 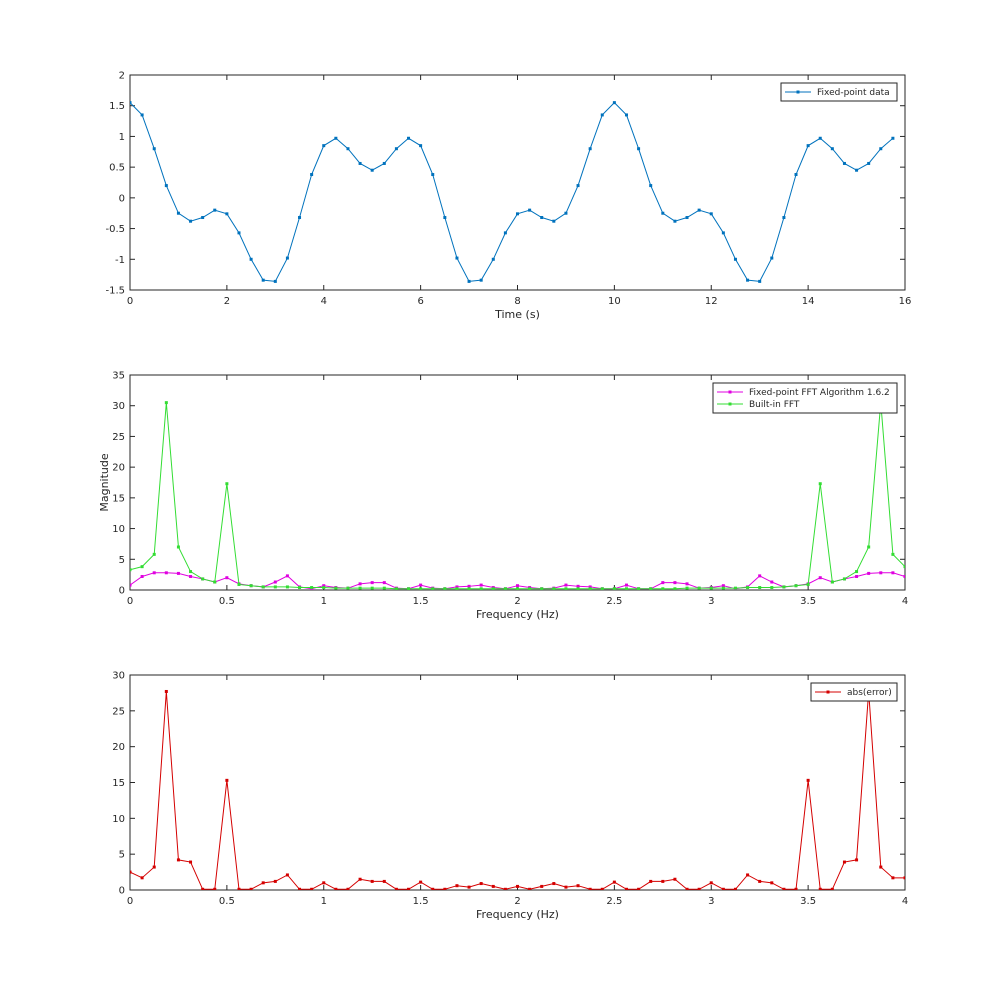 I want to click on x-tick-label: 3, so click(x=711, y=601).